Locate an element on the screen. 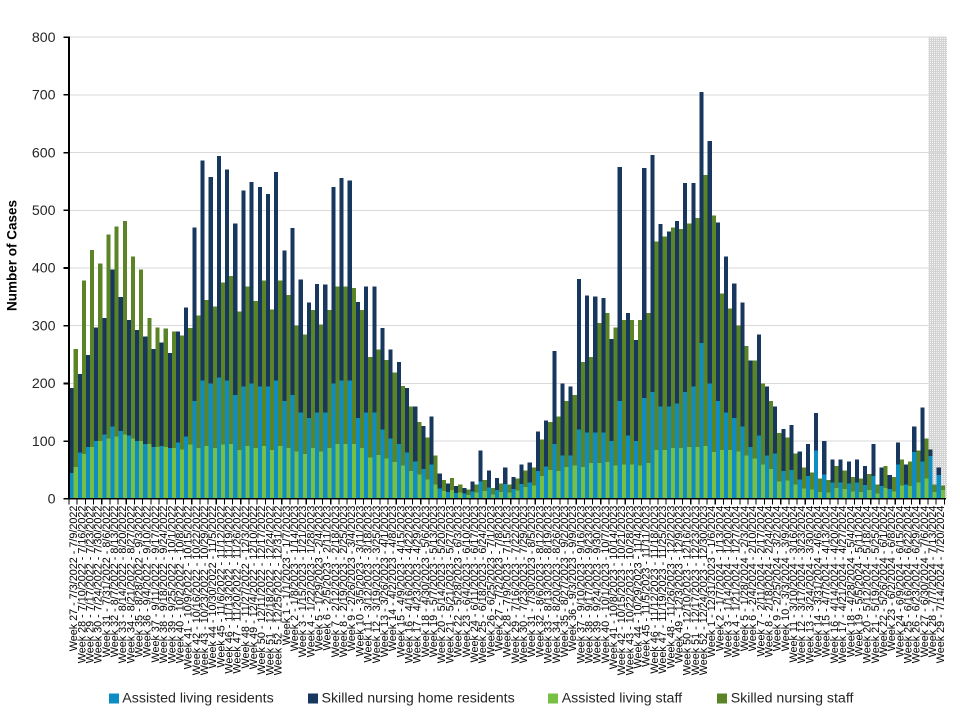 Image resolution: width=960 pixels, height=725 pixels. svg-text: Week 2 - 1/7/2024 - 1/13/2024 is located at coordinates (720, 579).